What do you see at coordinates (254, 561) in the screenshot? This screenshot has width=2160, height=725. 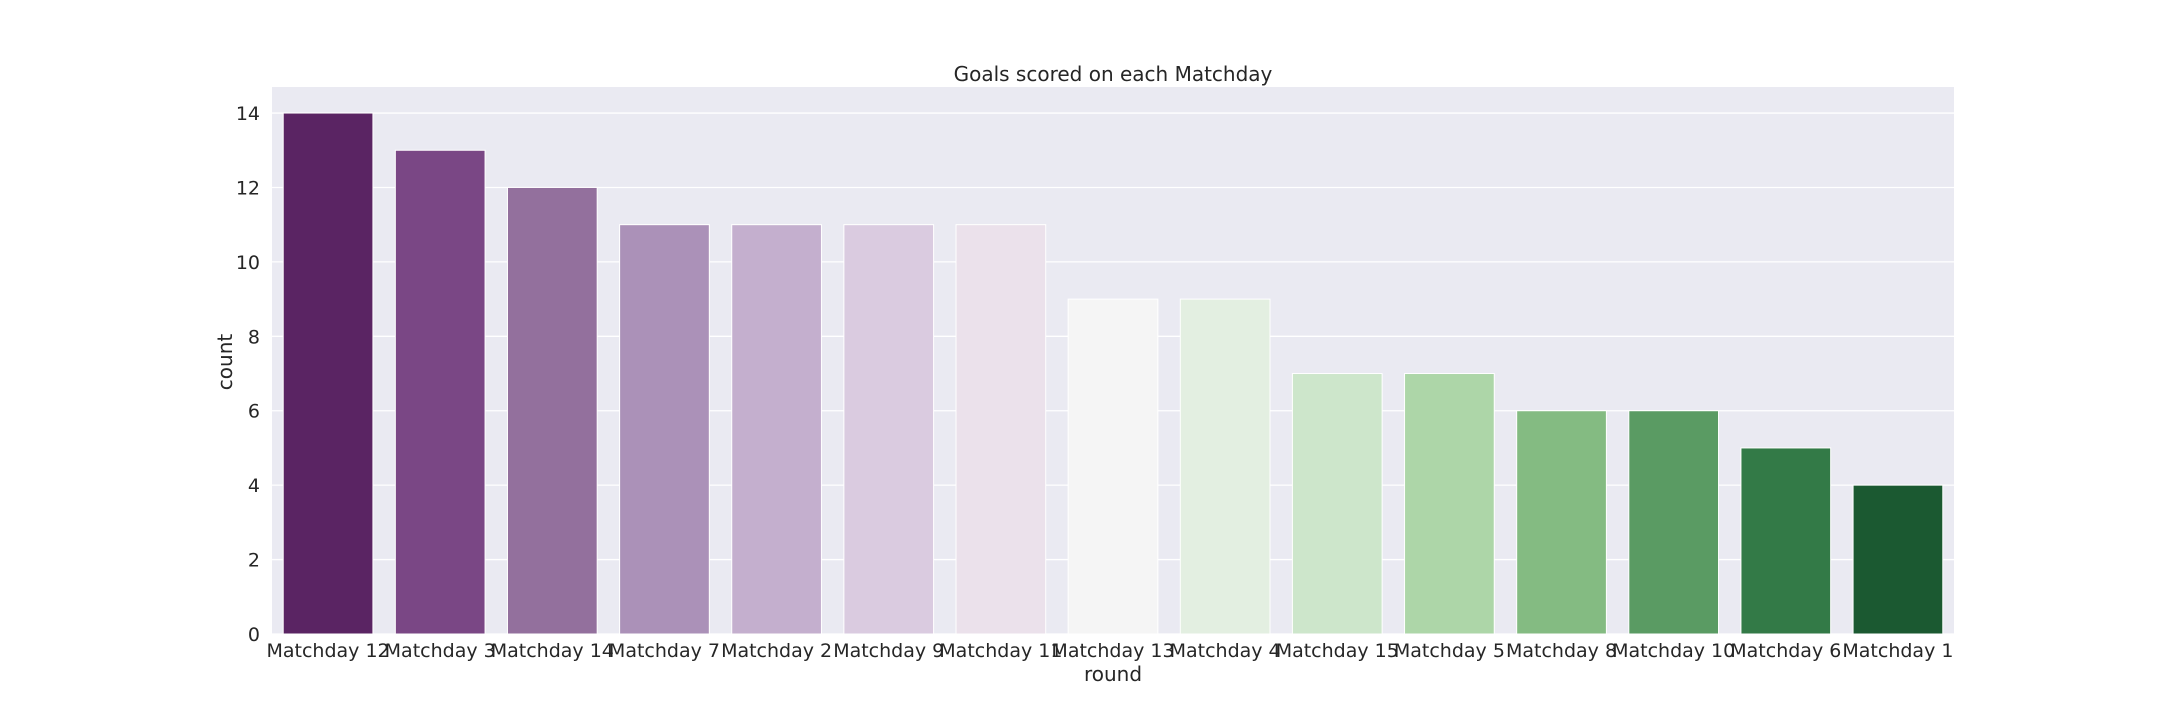 I see `y-tick-label: 2` at bounding box center [254, 561].